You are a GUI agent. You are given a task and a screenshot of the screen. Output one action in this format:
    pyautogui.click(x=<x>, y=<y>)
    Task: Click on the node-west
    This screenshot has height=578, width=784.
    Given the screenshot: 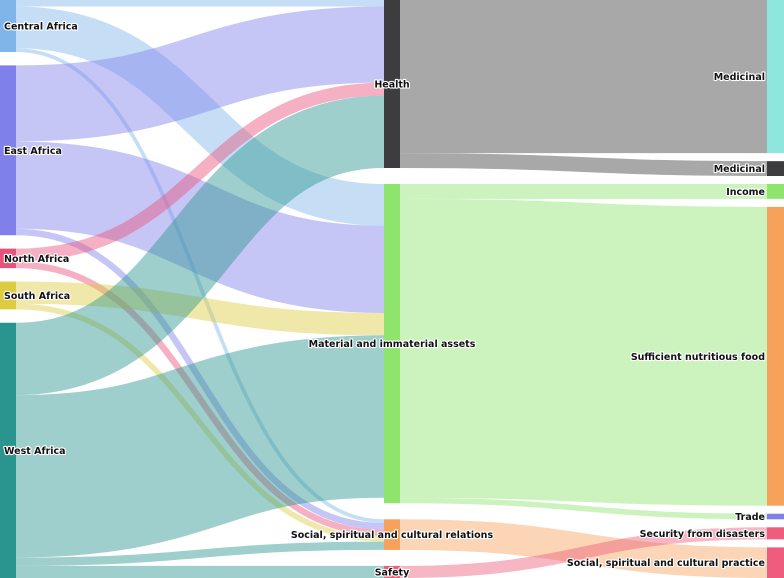 What is the action you would take?
    pyautogui.click(x=8, y=450)
    